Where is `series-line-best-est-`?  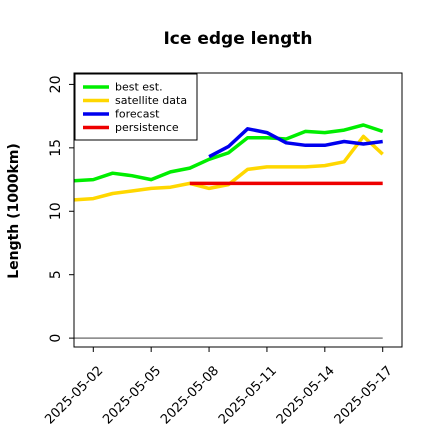 series-line-best-est- is located at coordinates (228, 153).